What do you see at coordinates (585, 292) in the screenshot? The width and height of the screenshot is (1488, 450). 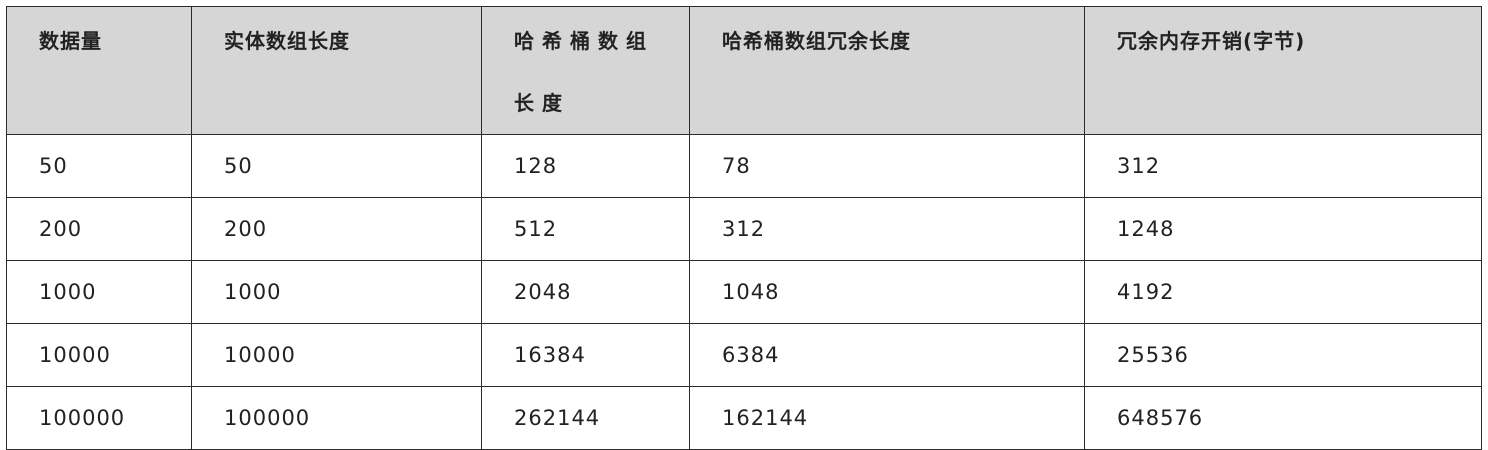 I see `cell-hash-bucket-array-length: 2048` at bounding box center [585, 292].